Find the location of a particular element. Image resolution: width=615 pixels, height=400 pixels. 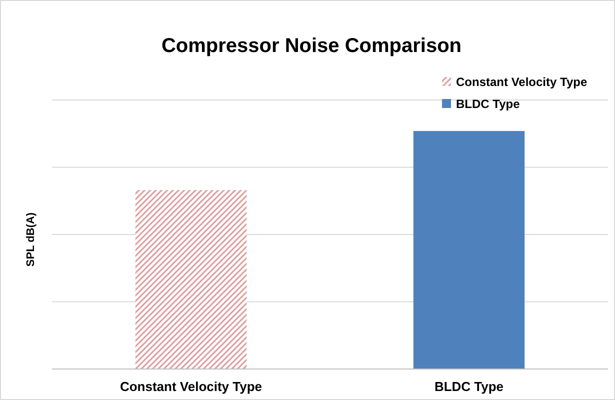

y-axis-title: SPL dB(A) is located at coordinates (31, 239).